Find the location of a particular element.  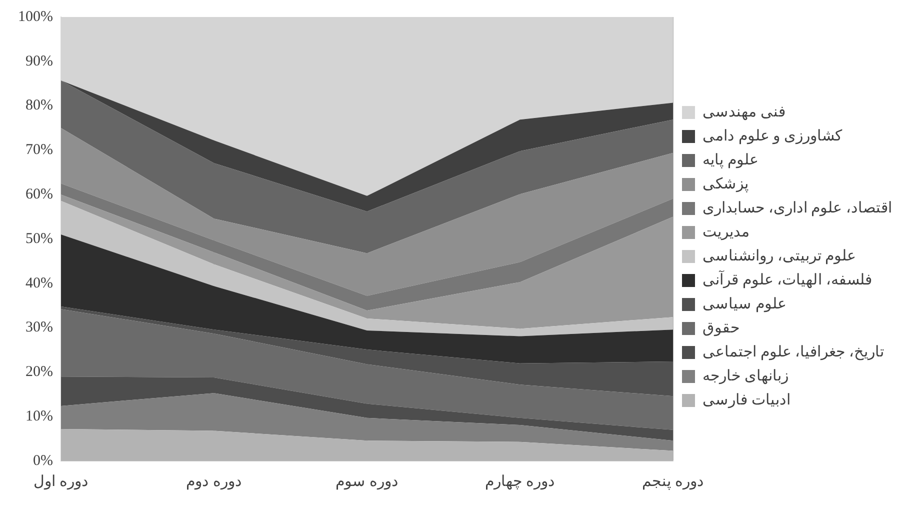

legend-label: اقتصاد، علوم اداری، حسابداری is located at coordinates (797, 208).